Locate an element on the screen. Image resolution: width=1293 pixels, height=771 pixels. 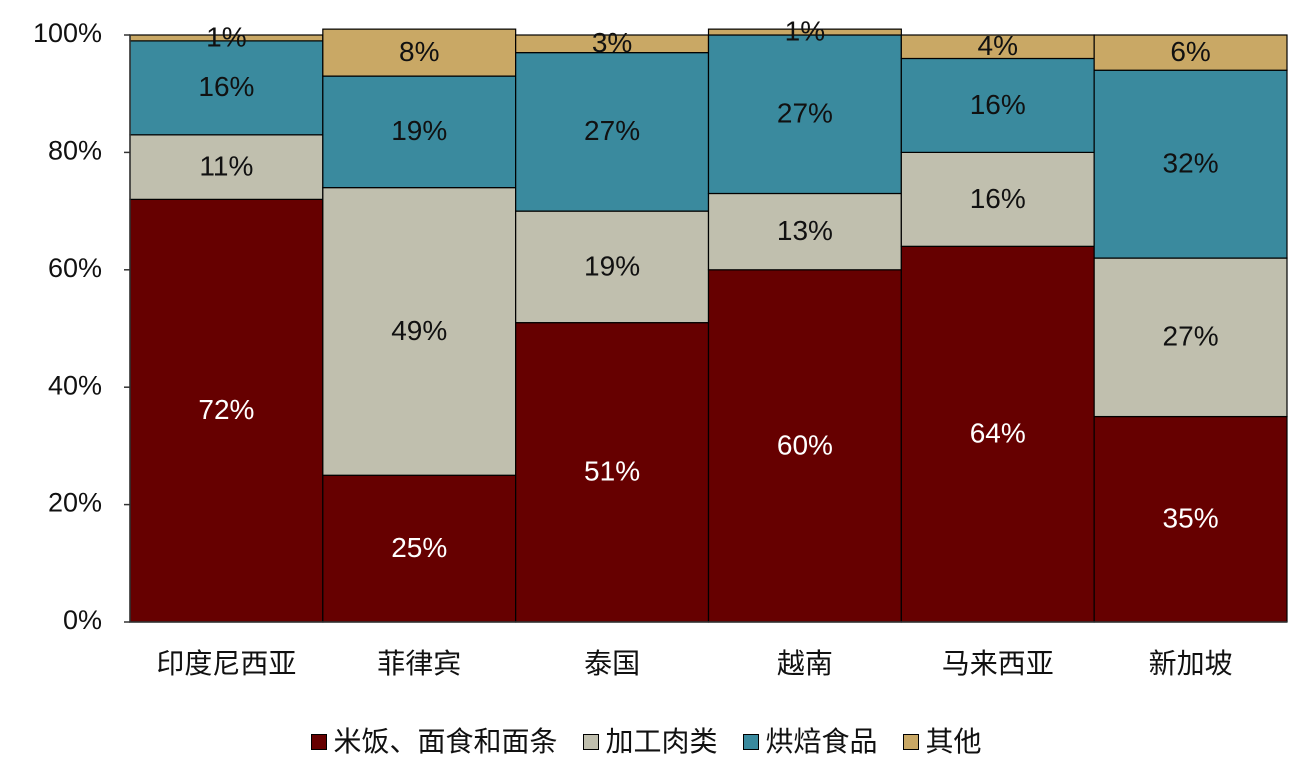
data-label: 11% is located at coordinates (226, 165).